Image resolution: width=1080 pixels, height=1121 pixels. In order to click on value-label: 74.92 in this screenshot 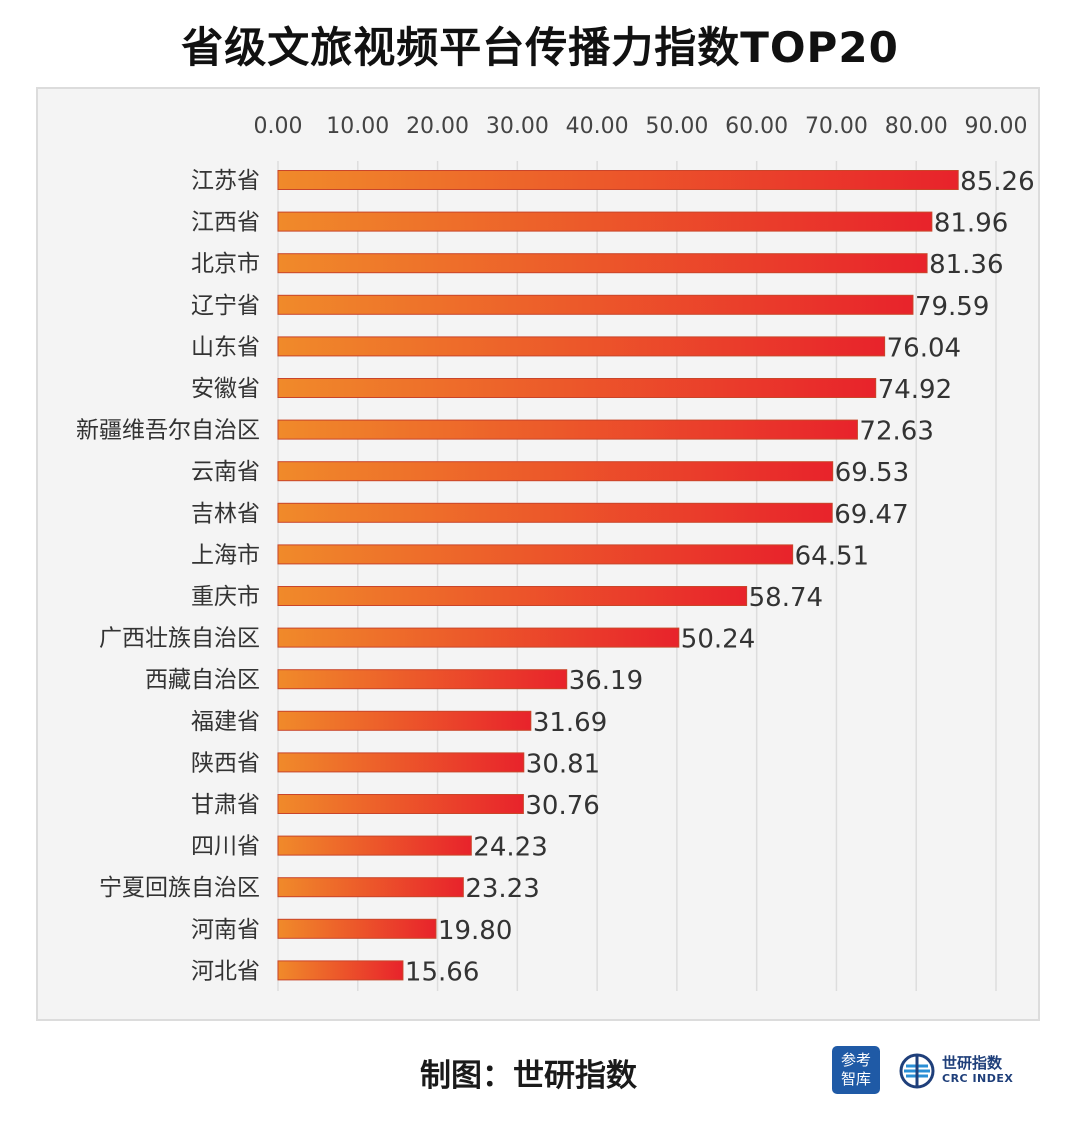, I will do `click(915, 390)`.